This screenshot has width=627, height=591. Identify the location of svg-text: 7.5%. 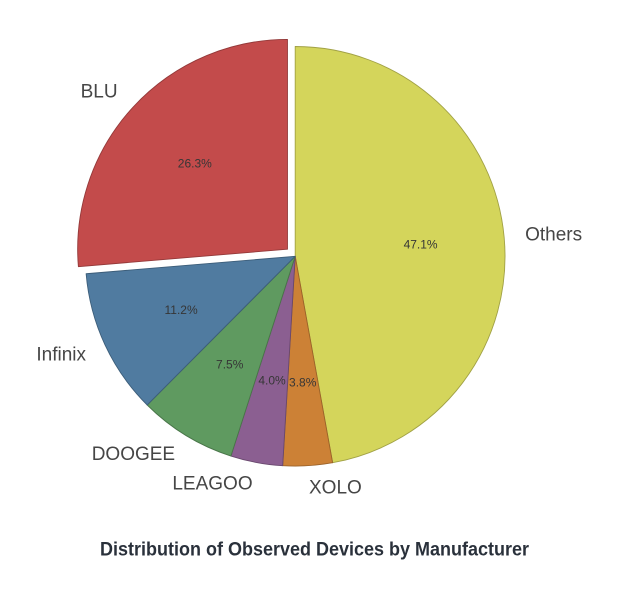
(230, 364).